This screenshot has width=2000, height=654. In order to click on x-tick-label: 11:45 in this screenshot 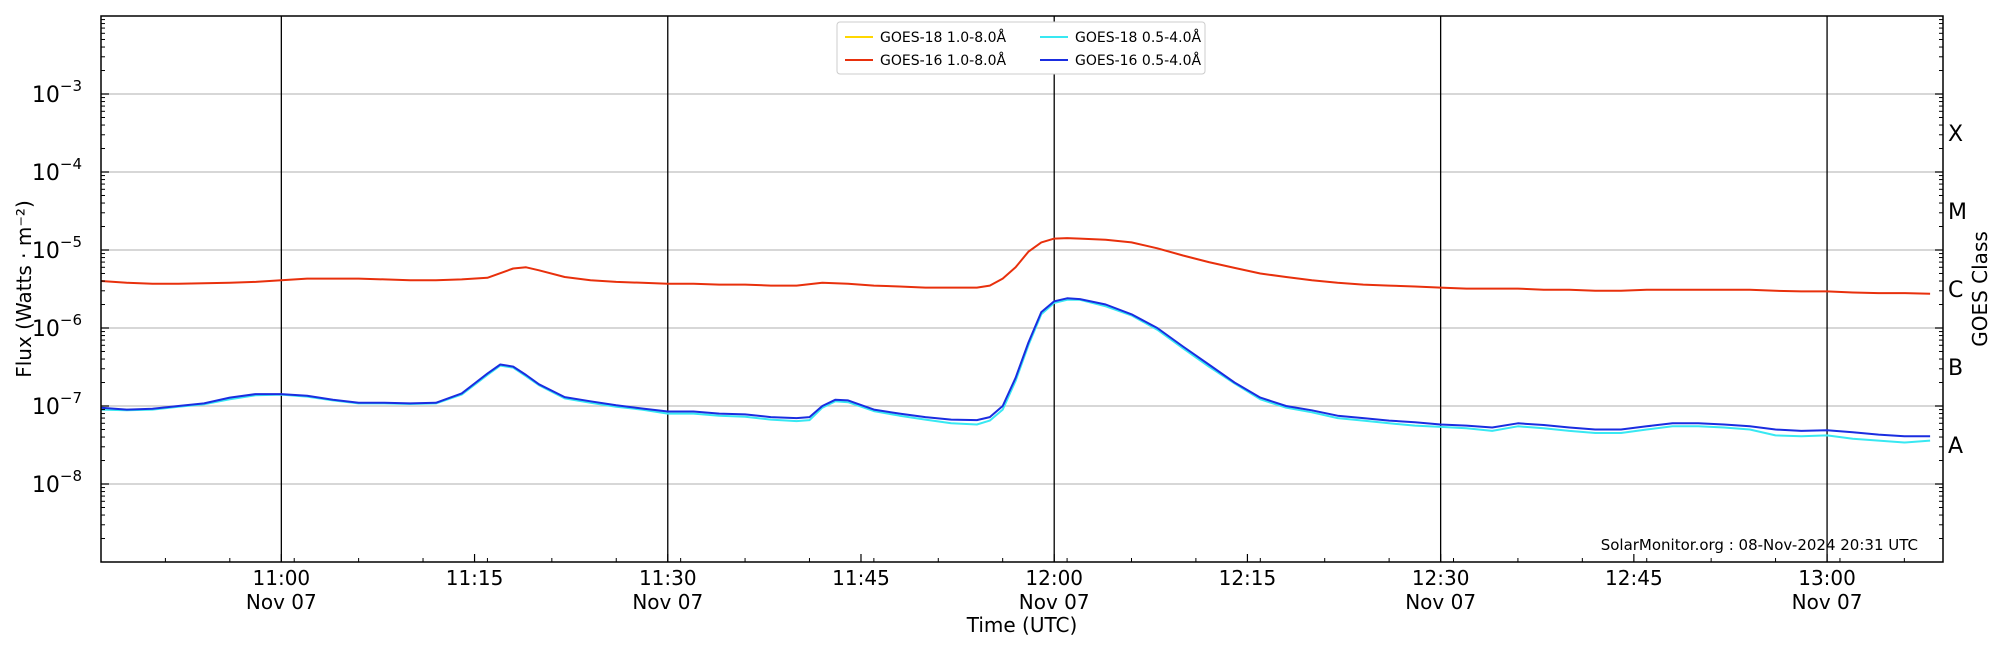, I will do `click(861, 578)`.